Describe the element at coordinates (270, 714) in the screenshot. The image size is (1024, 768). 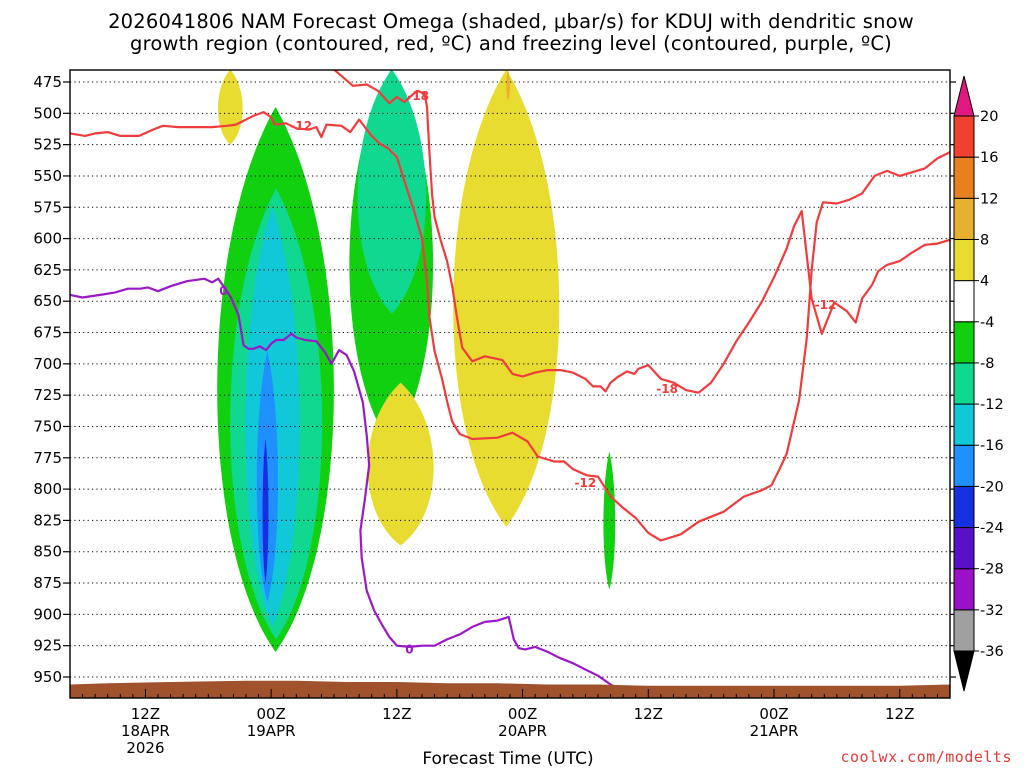
I see `x-tick-label-22-0: 00Z` at that location.